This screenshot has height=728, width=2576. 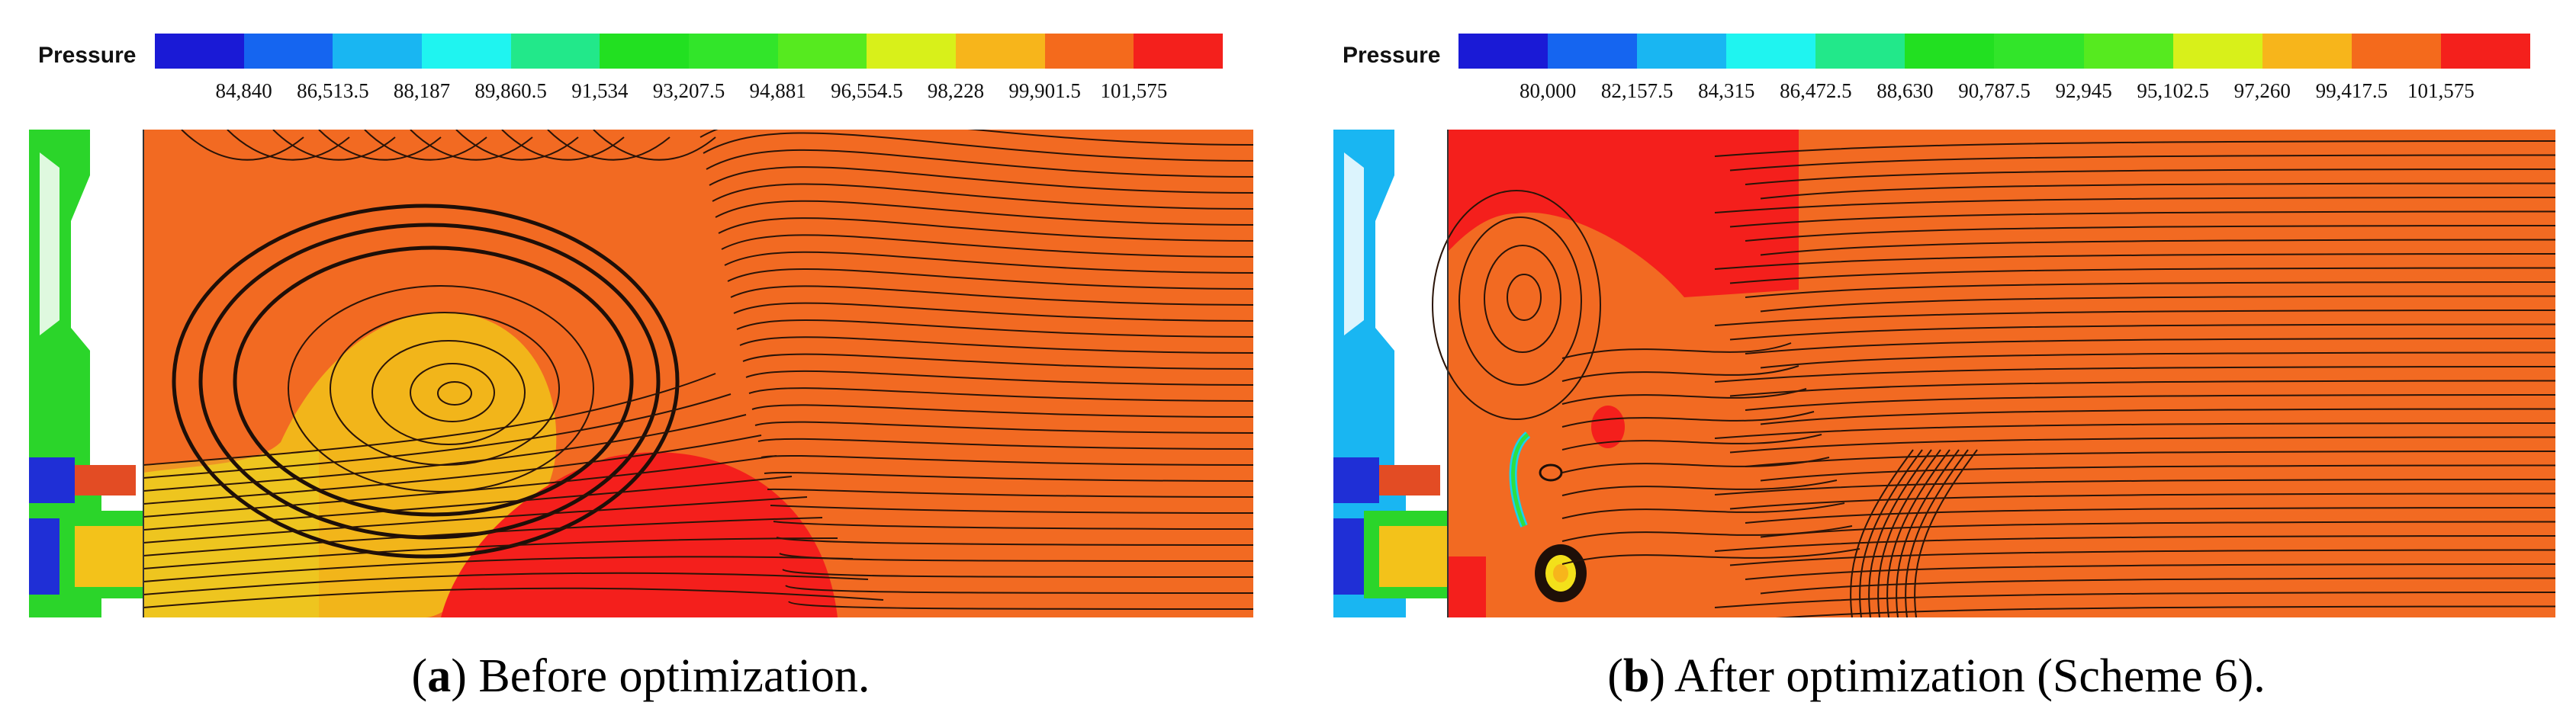 I want to click on caption-text: ) Before optimization., so click(x=660, y=676).